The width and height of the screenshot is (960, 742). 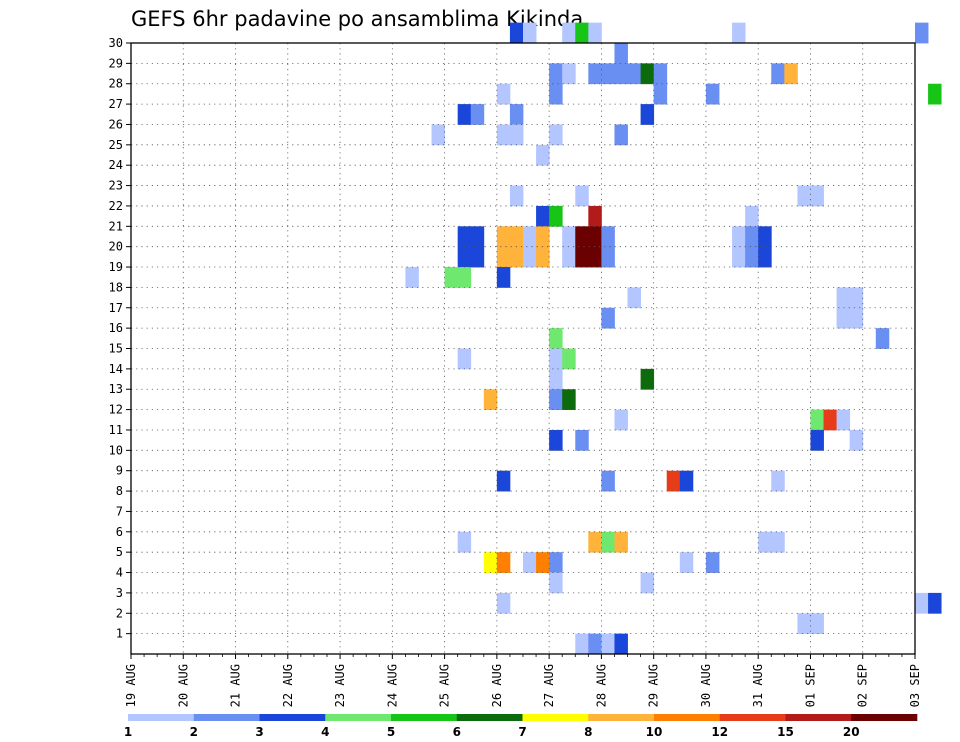 What do you see at coordinates (654, 732) in the screenshot?
I see `legend-label: 10` at bounding box center [654, 732].